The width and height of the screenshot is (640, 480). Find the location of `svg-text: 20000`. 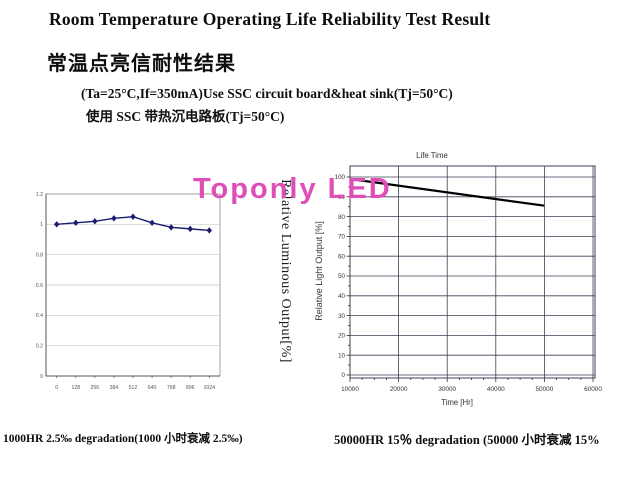

svg-text: 20000 is located at coordinates (399, 389).